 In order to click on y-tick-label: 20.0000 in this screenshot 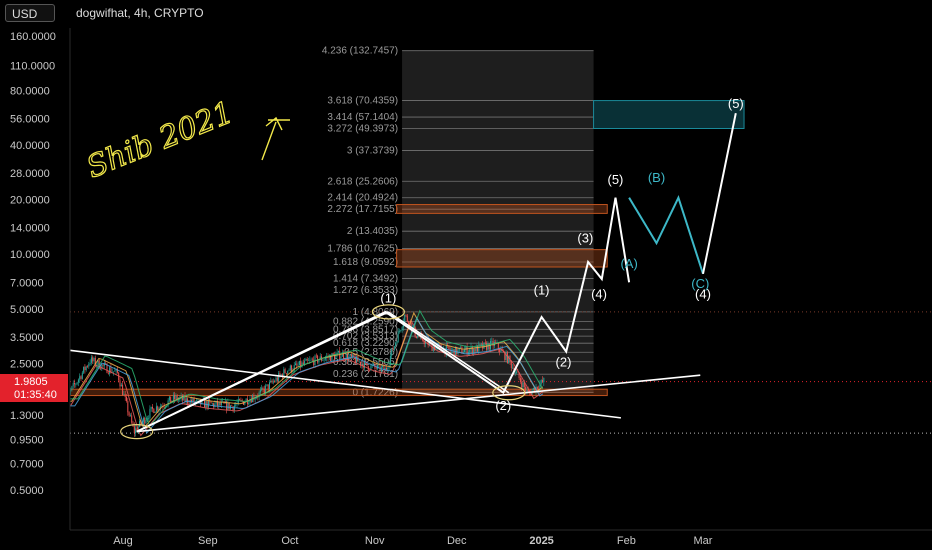, I will do `click(30, 201)`.